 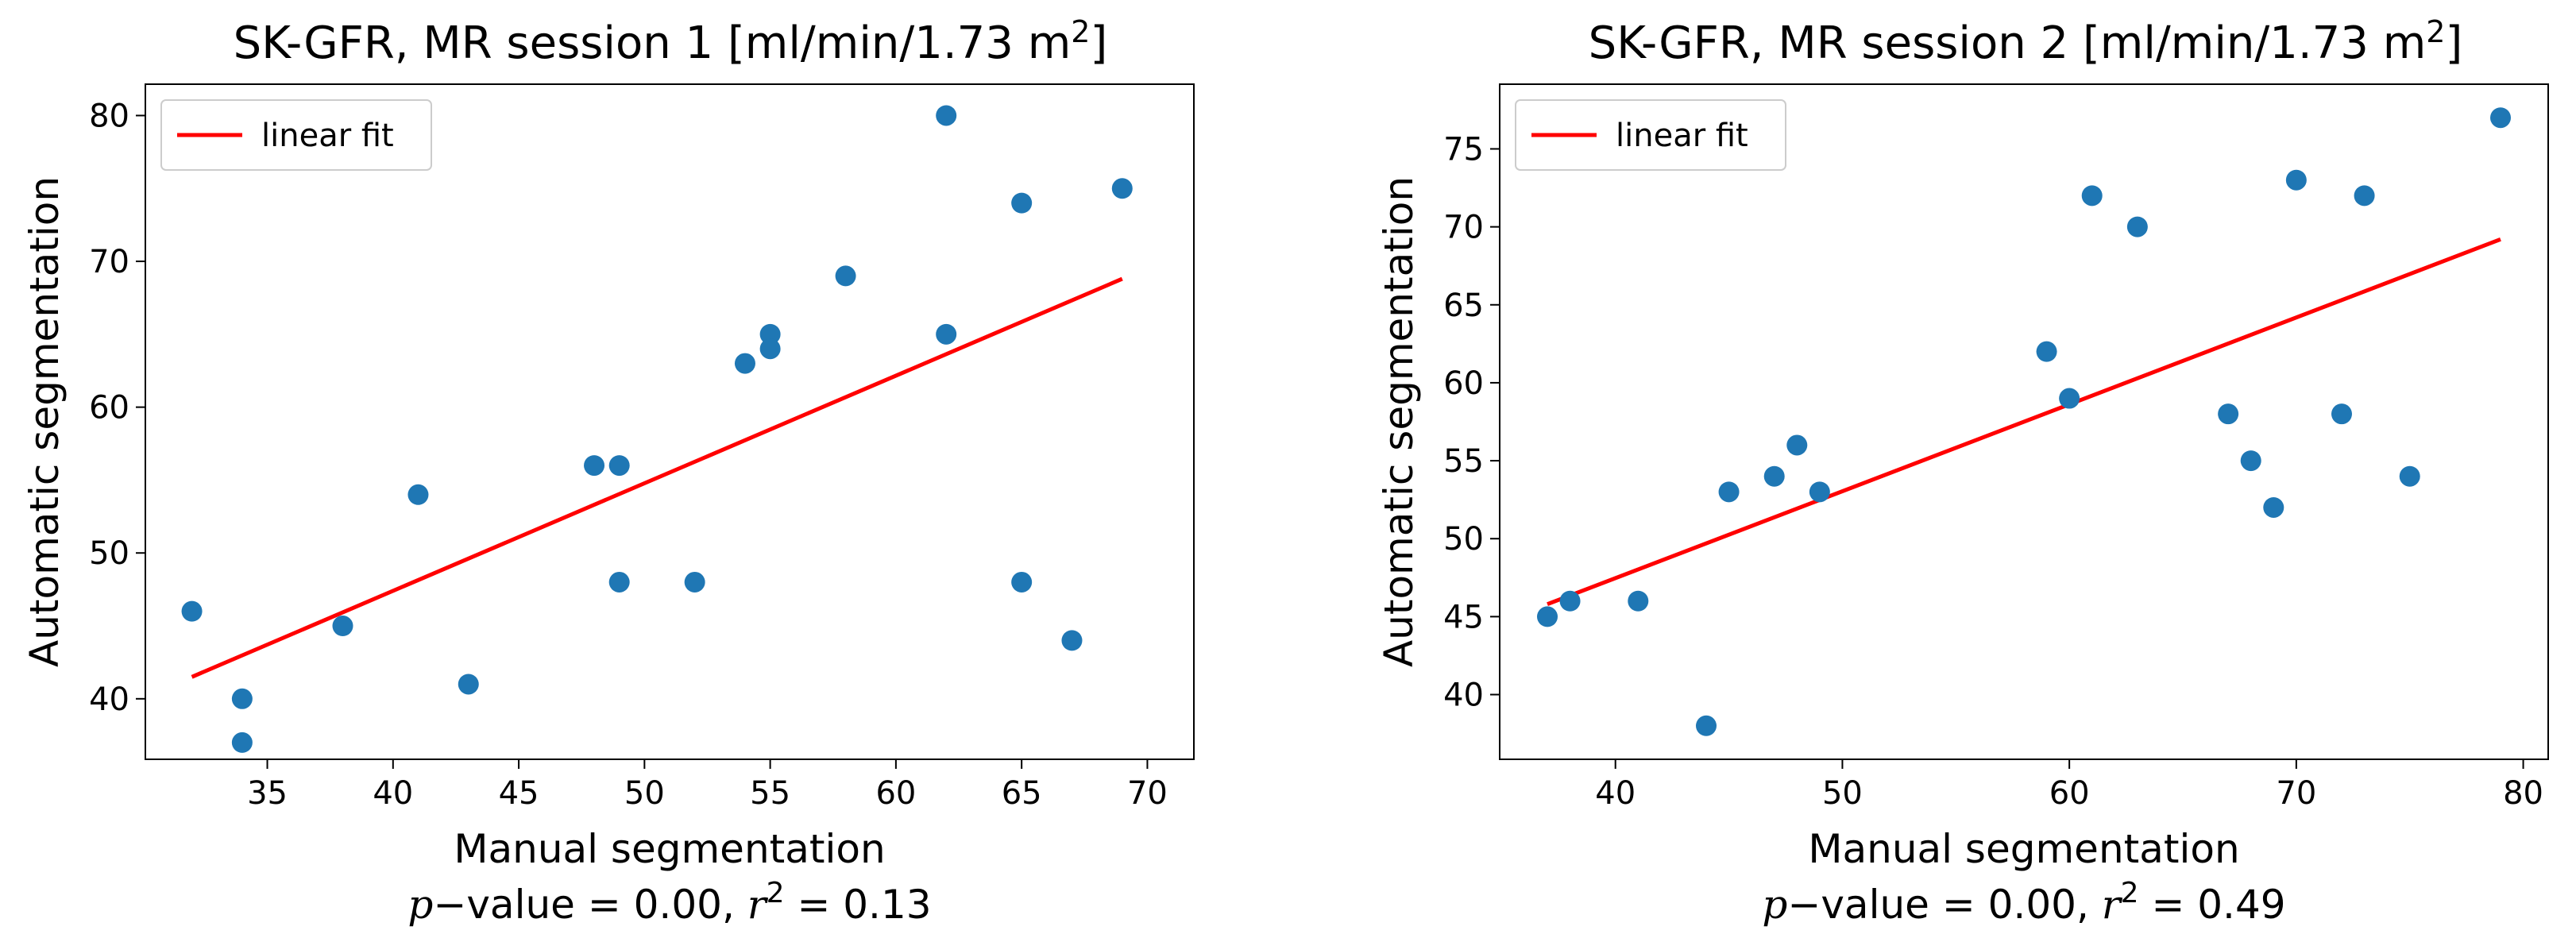 What do you see at coordinates (1022, 793) in the screenshot?
I see `x-tick-label: 65` at bounding box center [1022, 793].